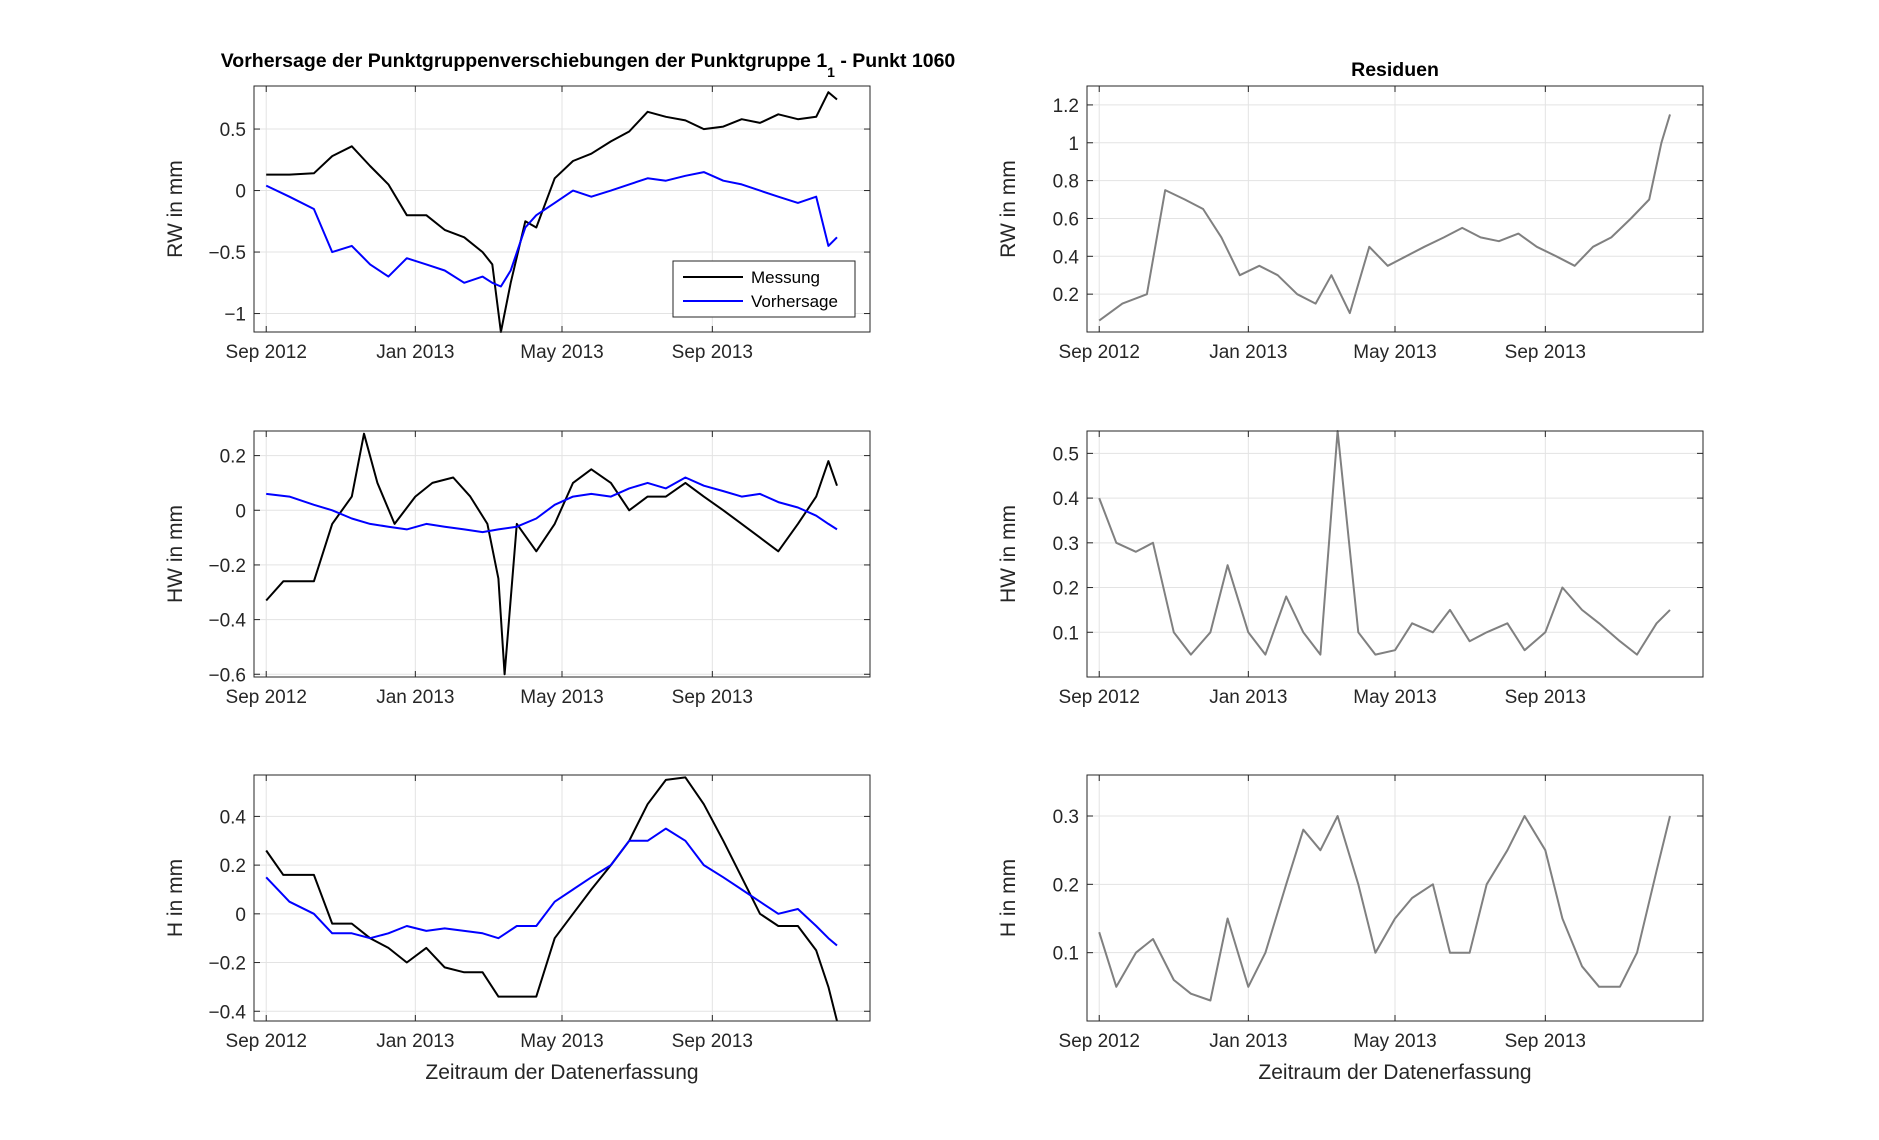 The image size is (1879, 1140). What do you see at coordinates (1073, 144) in the screenshot?
I see `y-tick-label: 1` at bounding box center [1073, 144].